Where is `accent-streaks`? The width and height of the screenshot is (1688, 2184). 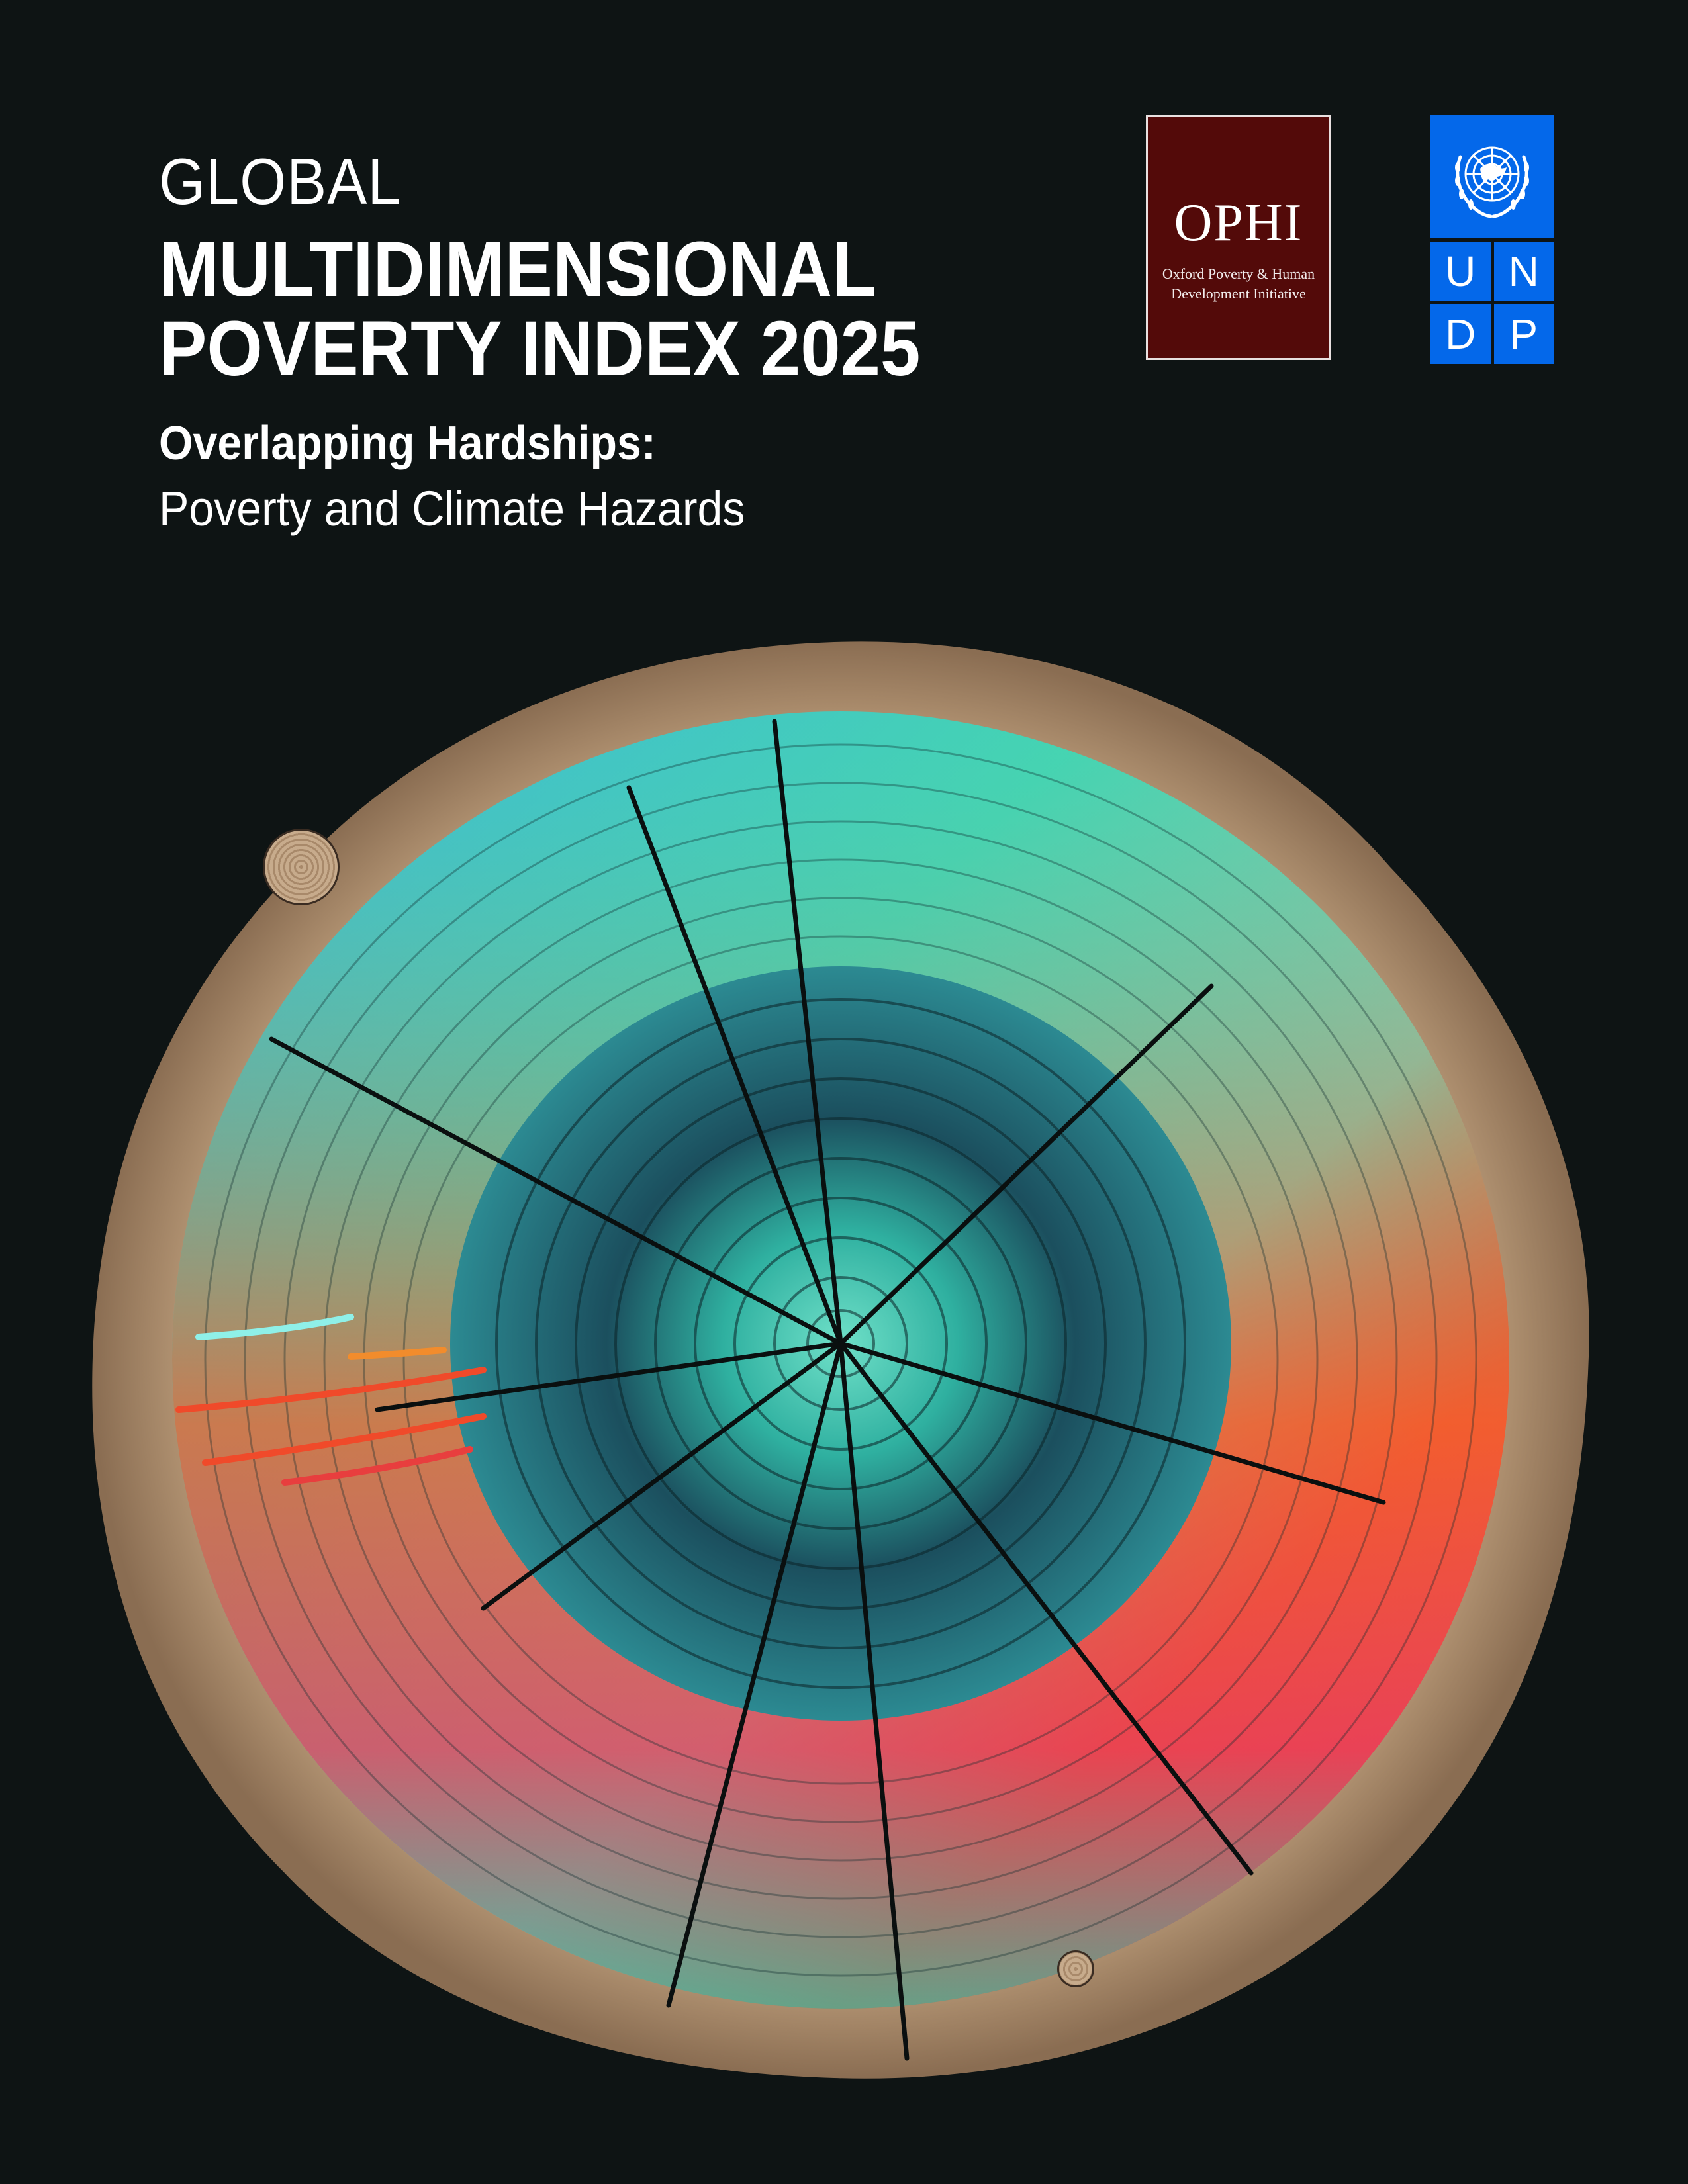 accent-streaks is located at coordinates (331, 1400).